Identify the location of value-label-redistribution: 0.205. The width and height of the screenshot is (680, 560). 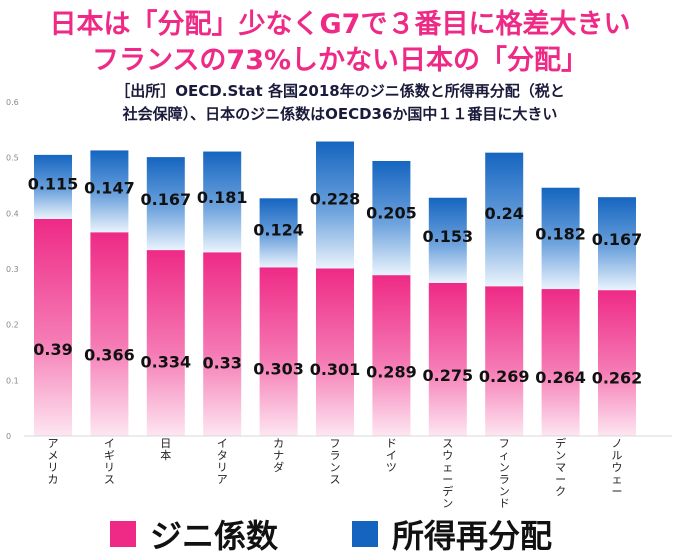
(391, 212).